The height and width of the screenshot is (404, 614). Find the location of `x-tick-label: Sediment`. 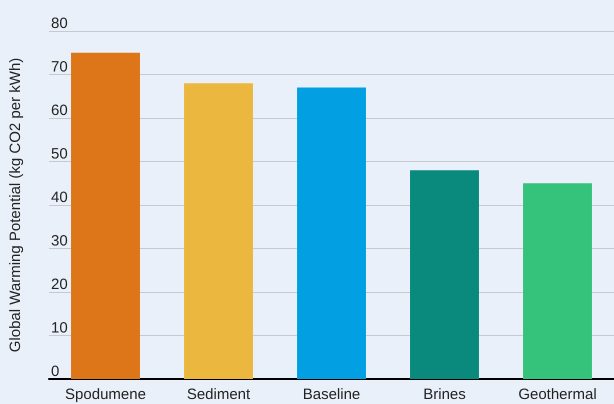

x-tick-label: Sediment is located at coordinates (219, 394).